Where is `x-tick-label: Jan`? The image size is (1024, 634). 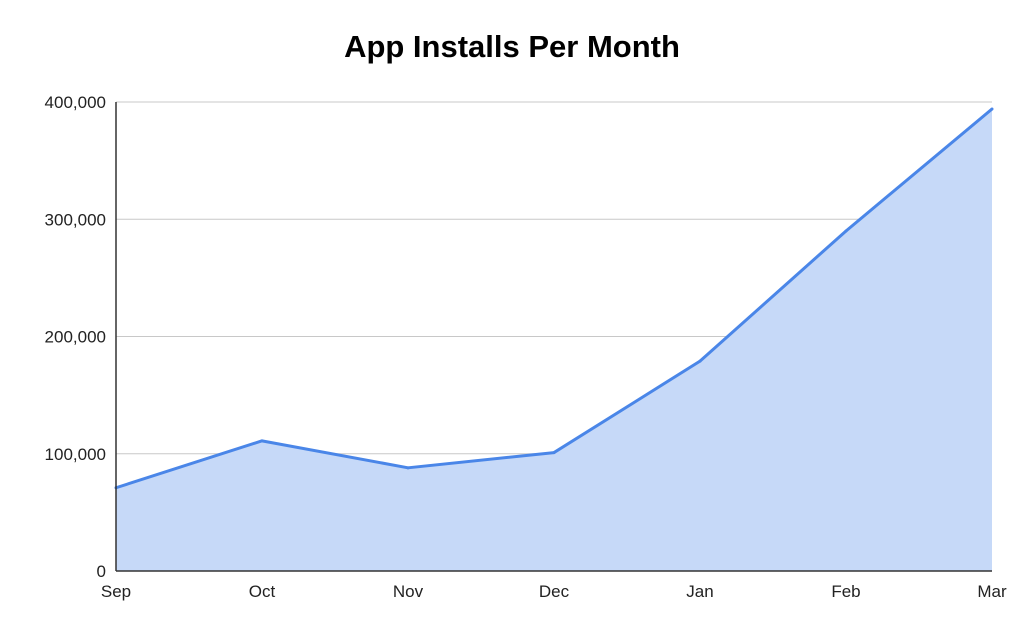
x-tick-label: Jan is located at coordinates (699, 591).